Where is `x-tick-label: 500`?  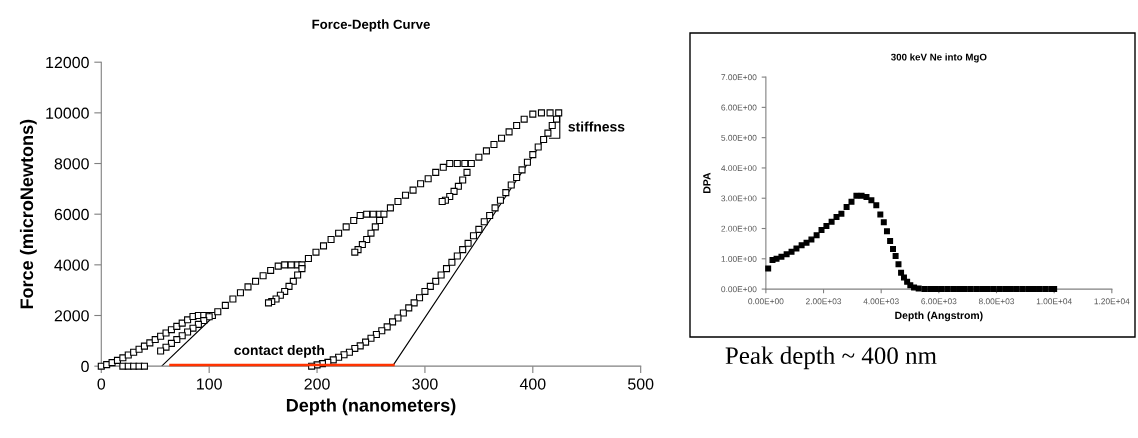 x-tick-label: 500 is located at coordinates (641, 384).